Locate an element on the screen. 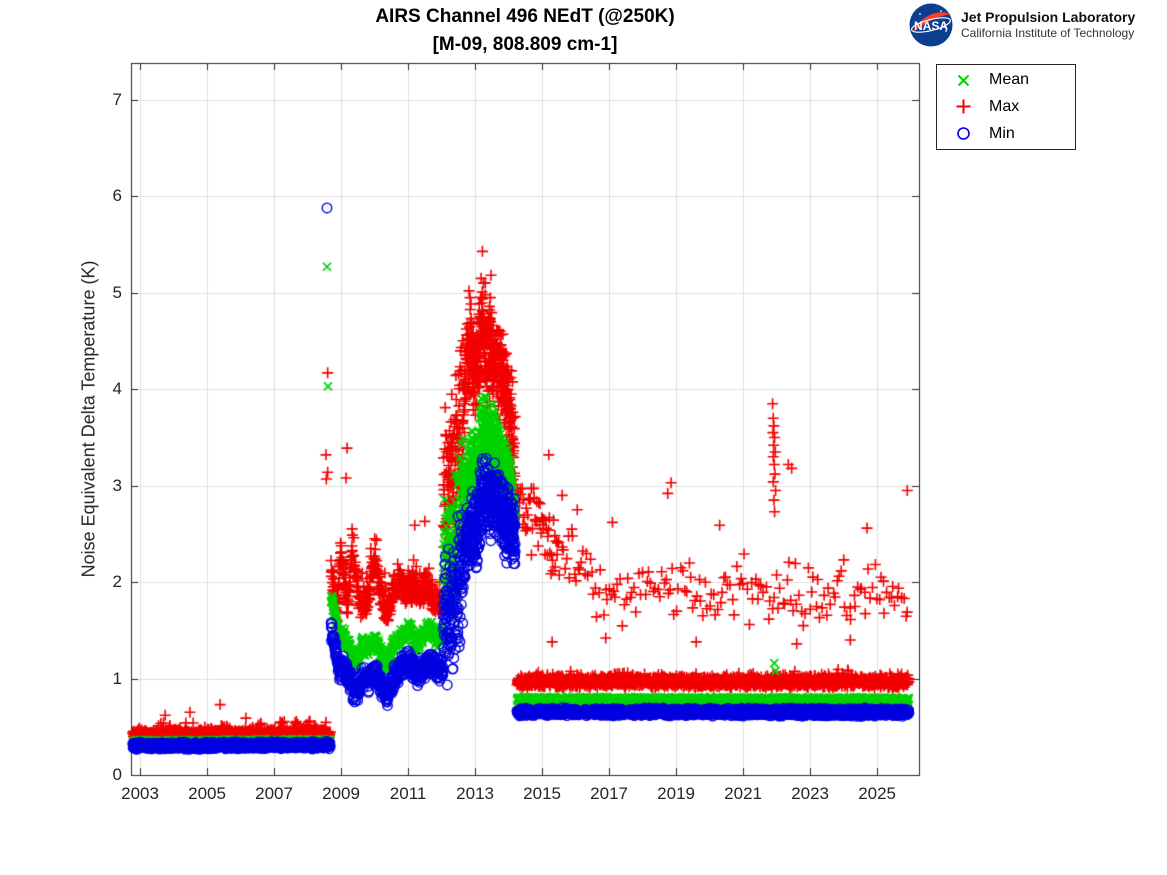 This screenshot has height=875, width=1167. caltech-name: California Institute of Technology is located at coordinates (1048, 33).